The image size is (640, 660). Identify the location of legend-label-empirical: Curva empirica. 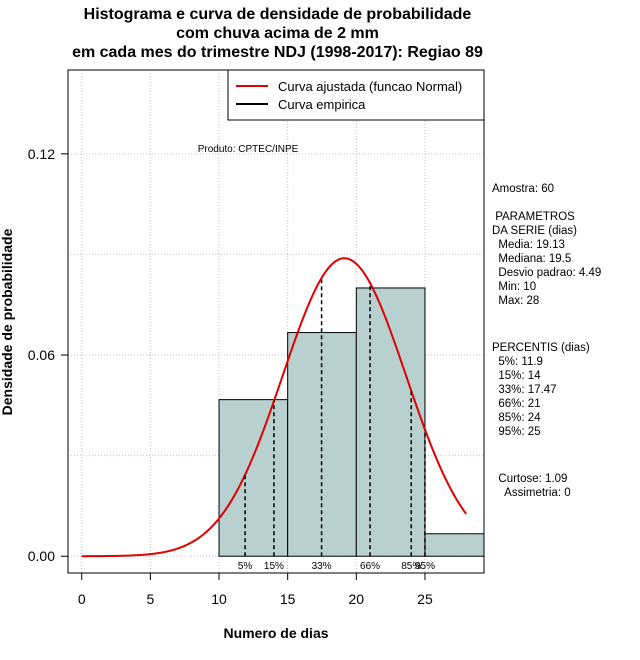
(322, 104).